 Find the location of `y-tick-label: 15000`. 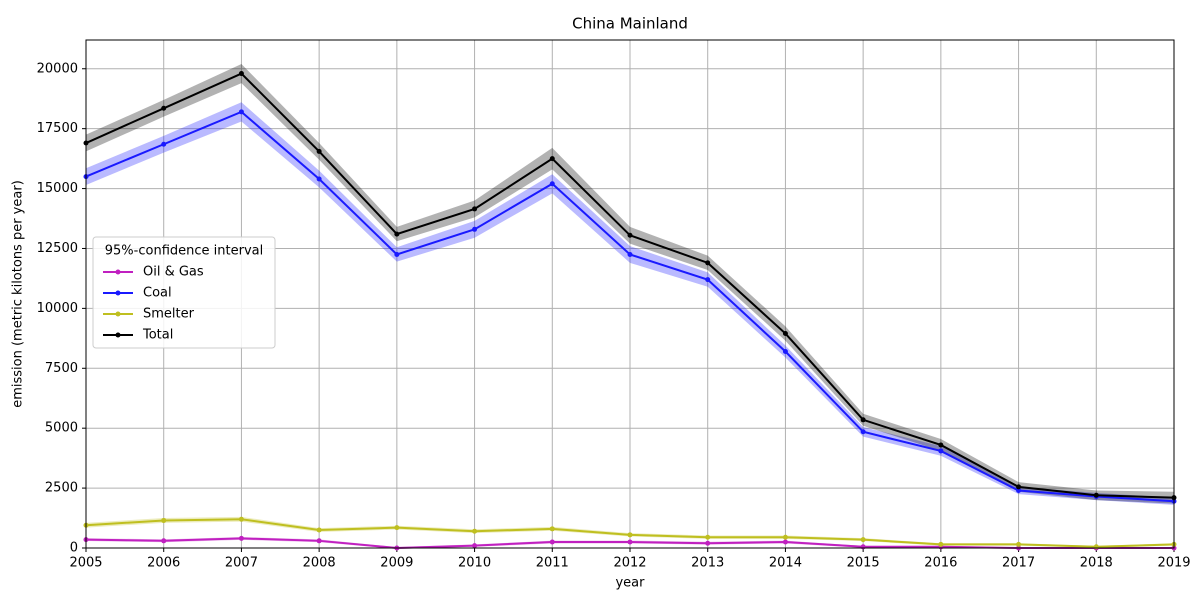

y-tick-label: 15000 is located at coordinates (57, 188).